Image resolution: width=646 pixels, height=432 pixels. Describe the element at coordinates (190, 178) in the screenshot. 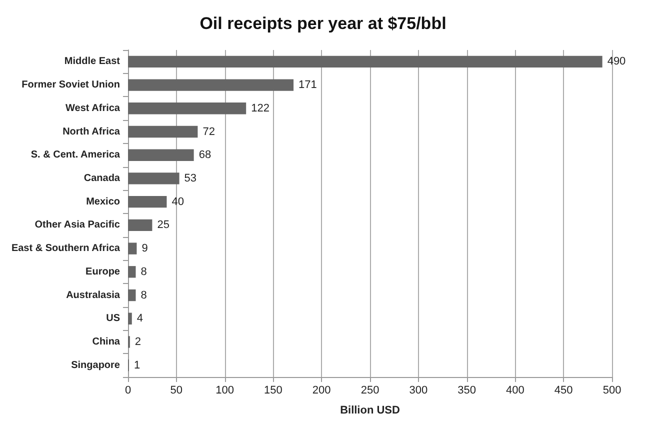

I see `data-label: 53` at that location.